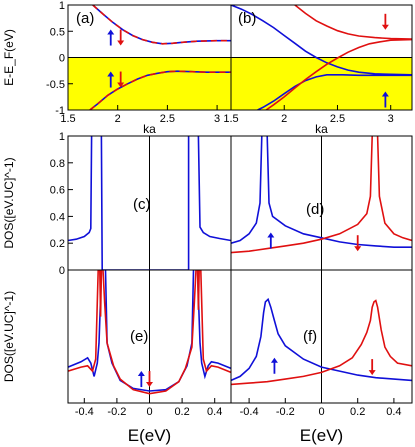 This screenshot has width=415, height=447. What do you see at coordinates (118, 119) in the screenshot?
I see `x-tick-label-a-1: 2` at bounding box center [118, 119].